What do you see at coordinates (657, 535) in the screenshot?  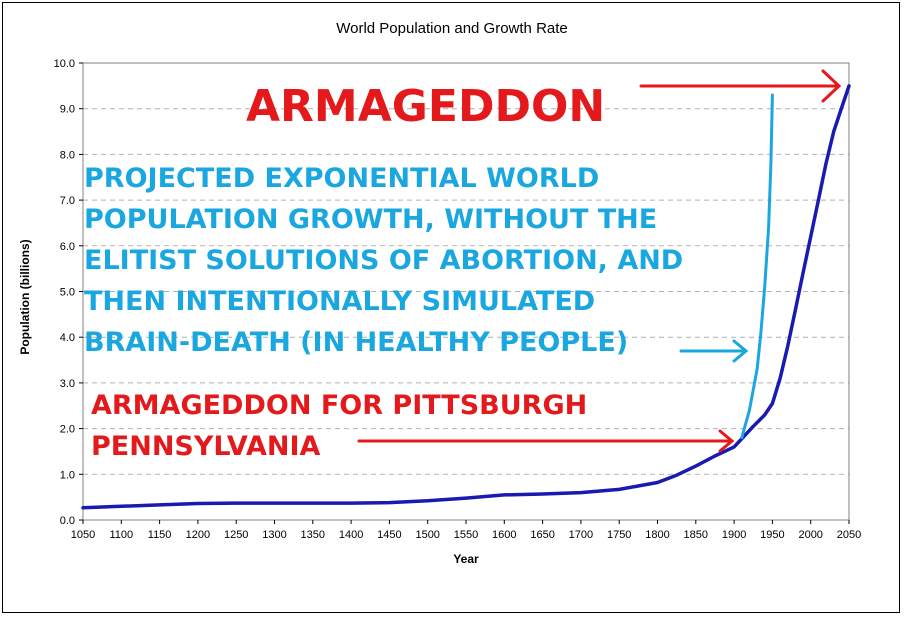 I see `x-tick-label-15: 1800` at bounding box center [657, 535].